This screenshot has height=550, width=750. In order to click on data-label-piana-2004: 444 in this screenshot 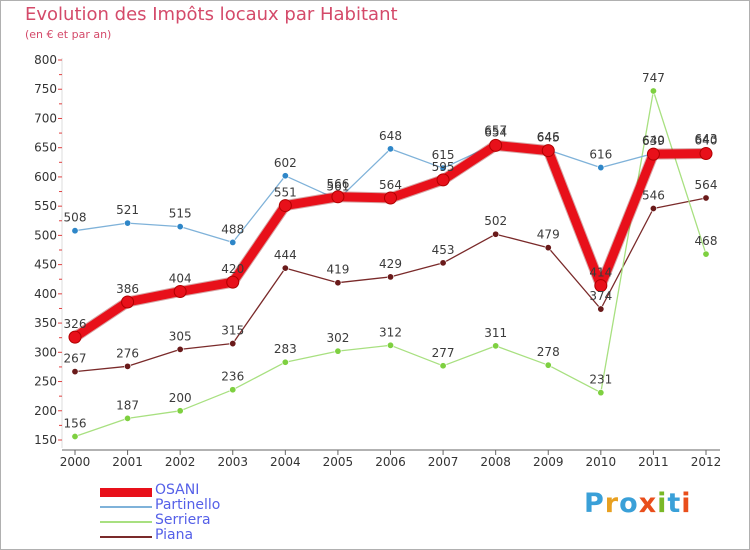, I will do `click(285, 255)`.